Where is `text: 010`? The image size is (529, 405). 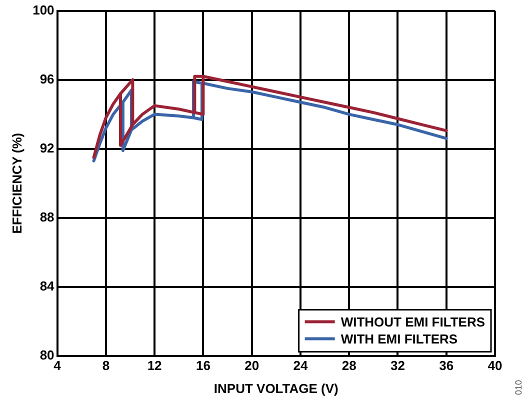 text: 010 is located at coordinates (518, 387).